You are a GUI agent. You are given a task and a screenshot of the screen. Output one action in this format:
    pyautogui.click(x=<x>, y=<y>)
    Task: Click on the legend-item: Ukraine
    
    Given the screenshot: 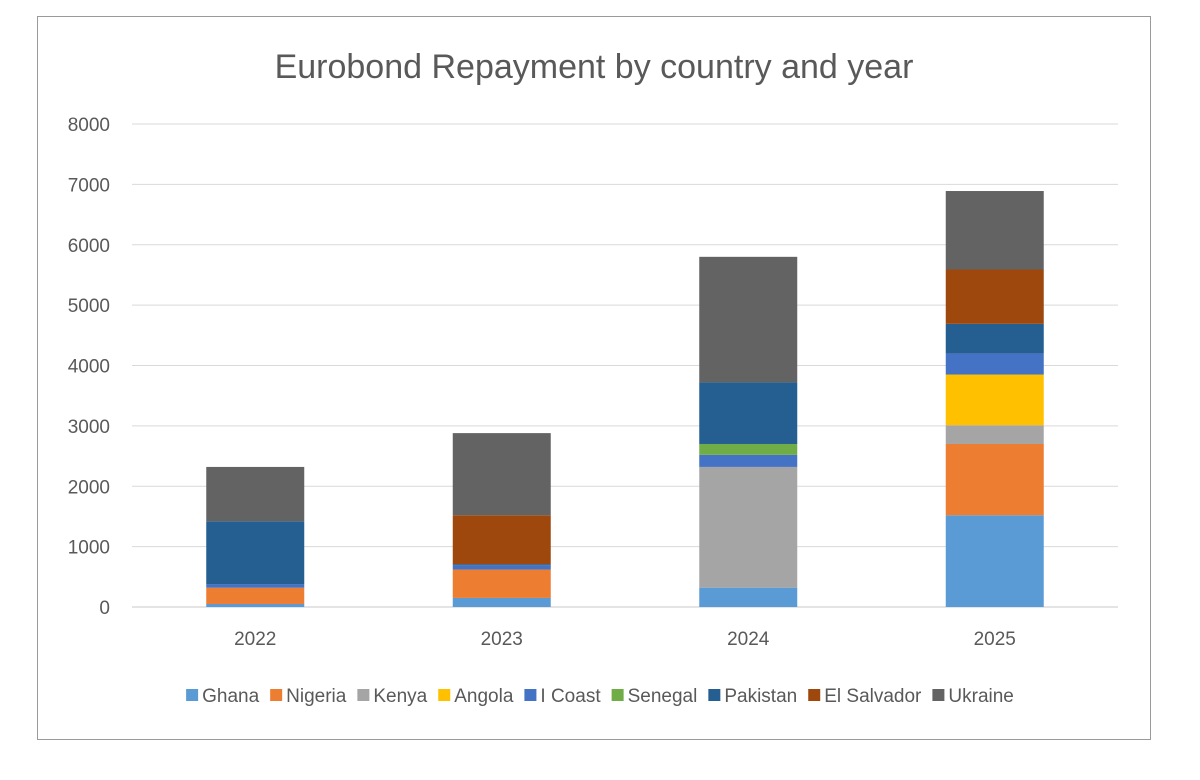 What is the action you would take?
    pyautogui.click(x=973, y=696)
    